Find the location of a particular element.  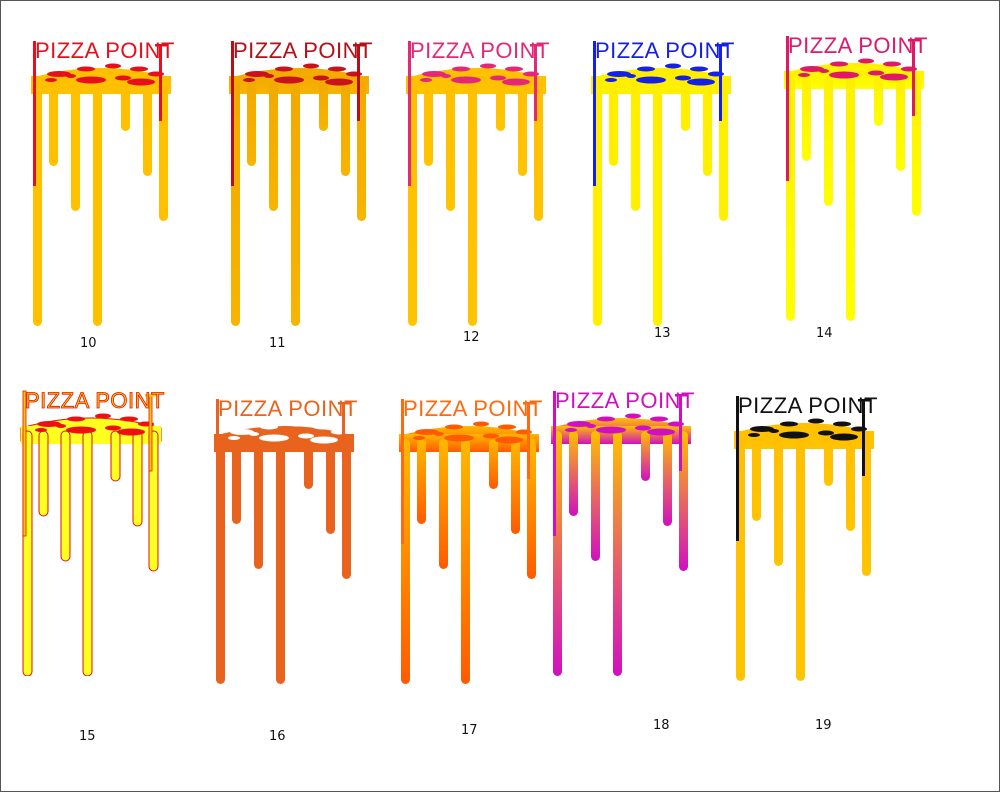

pizza-point-logo-10: PIZZA POINT is located at coordinates (103, 182).